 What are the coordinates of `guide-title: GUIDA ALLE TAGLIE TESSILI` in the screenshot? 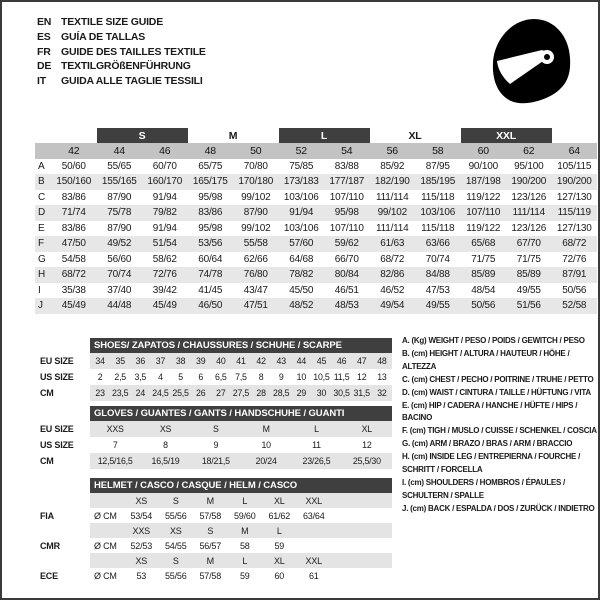 It's located at (132, 81).